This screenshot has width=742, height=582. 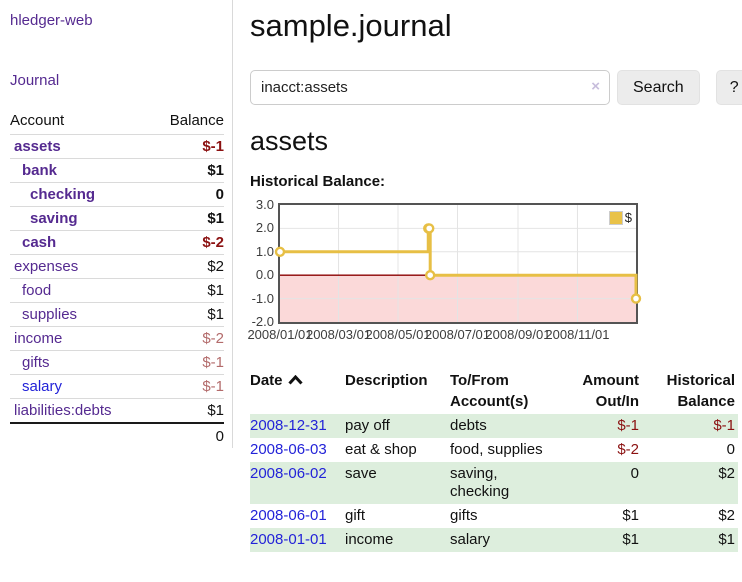 I want to click on help-button: ?, so click(x=728, y=87).